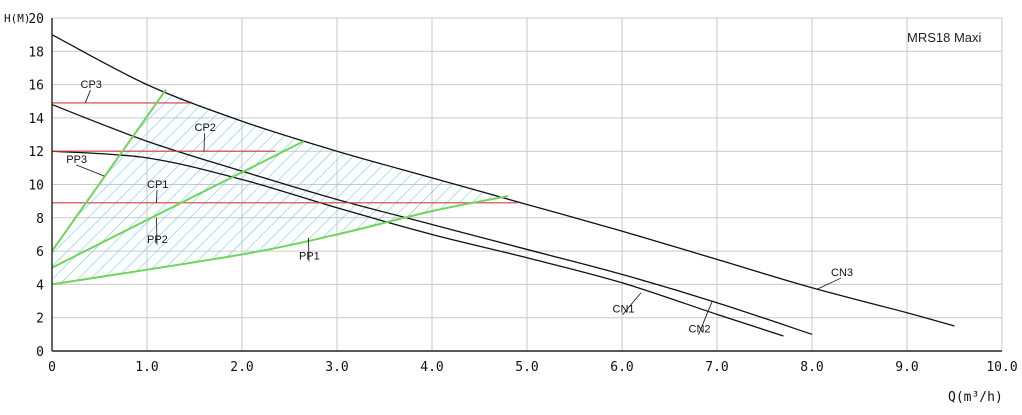 The image size is (1022, 415). Describe the element at coordinates (36, 152) in the screenshot. I see `y-tick-label: 12` at that location.